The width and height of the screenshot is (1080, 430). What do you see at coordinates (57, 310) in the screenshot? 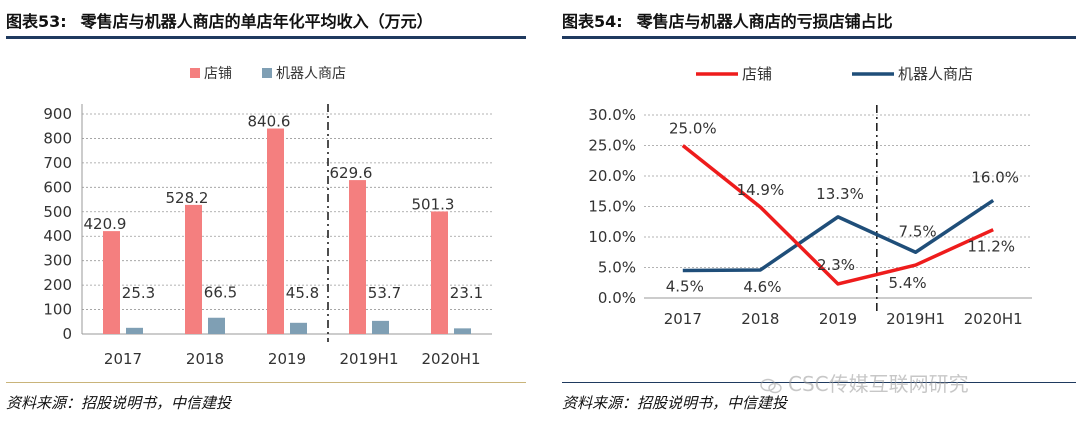
I see `y-tick-label: 100` at bounding box center [57, 310].